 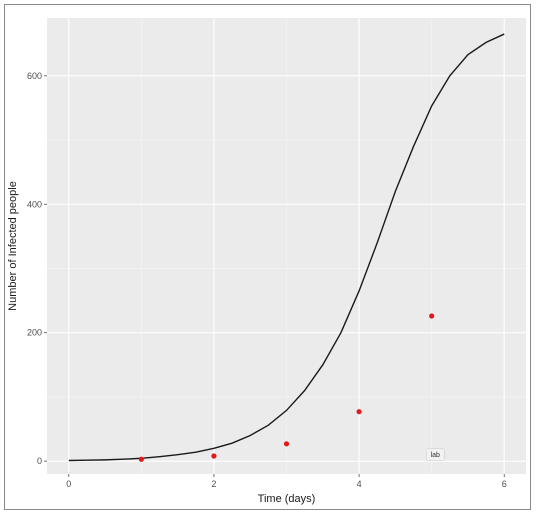 I want to click on annotation-layer: lab, so click(x=435, y=455).